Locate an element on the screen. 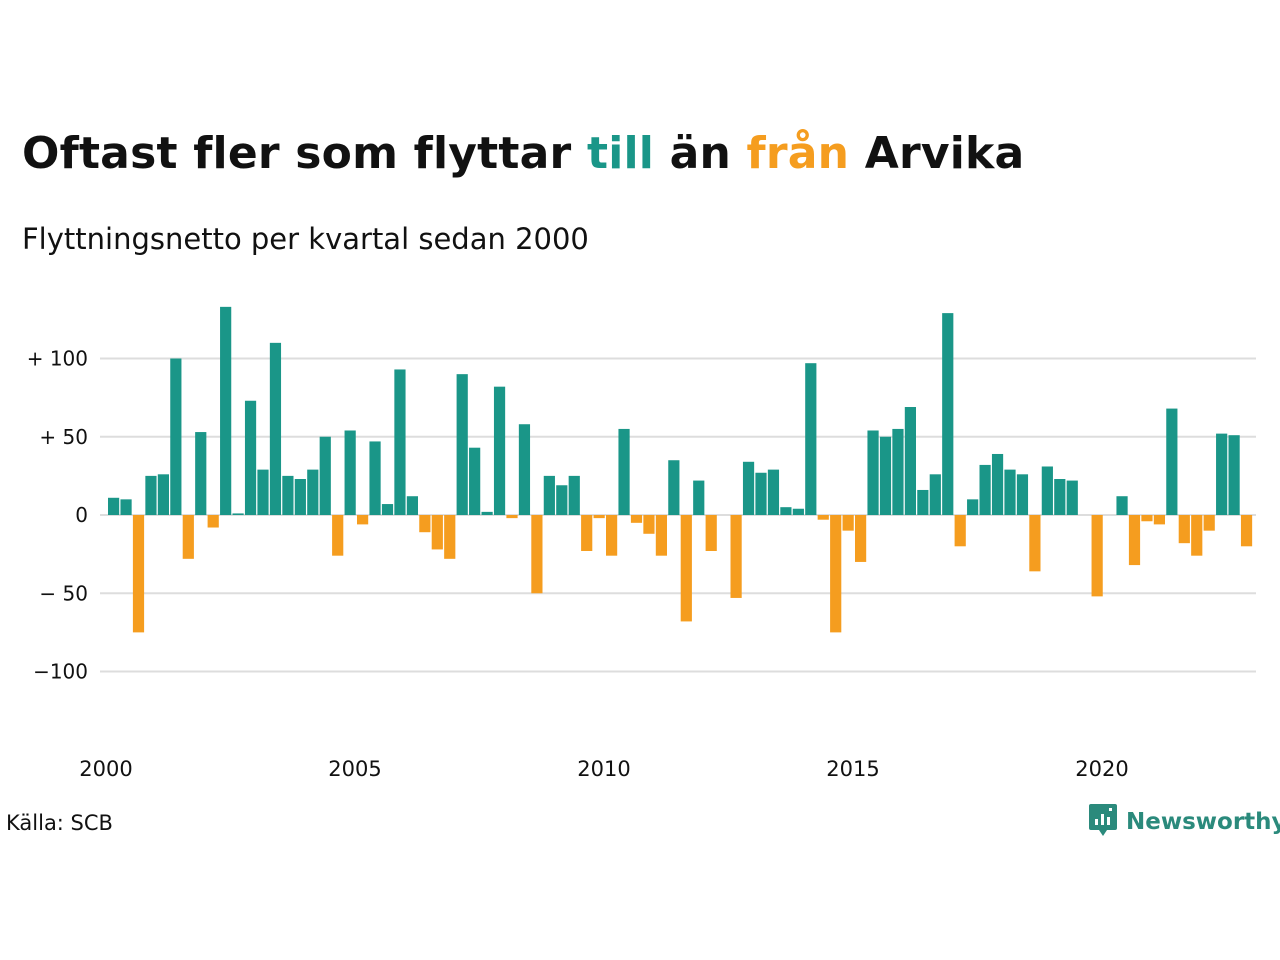 Image resolution: width=1280 pixels, height=960 pixels. y-tick-label: 0 is located at coordinates (81, 515).